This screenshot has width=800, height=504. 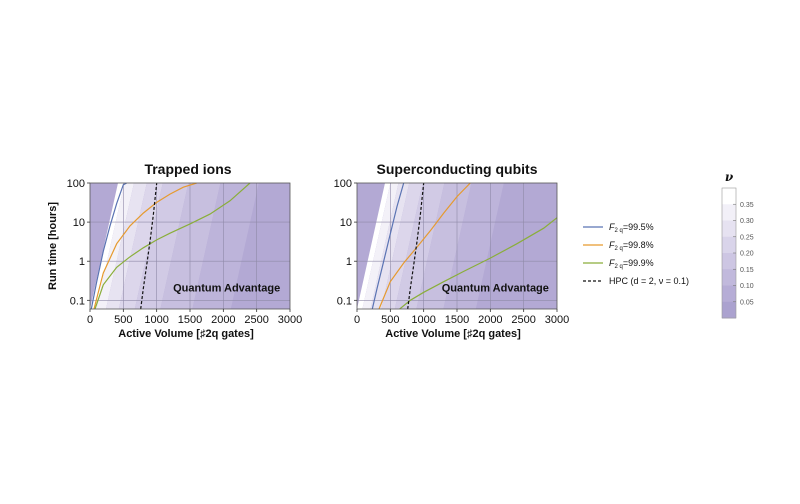 What do you see at coordinates (737, 244) in the screenshot?
I see `colorbar: 0.35 0.30 0.25 0.20 0.15 0.10 0.05 ν` at bounding box center [737, 244].